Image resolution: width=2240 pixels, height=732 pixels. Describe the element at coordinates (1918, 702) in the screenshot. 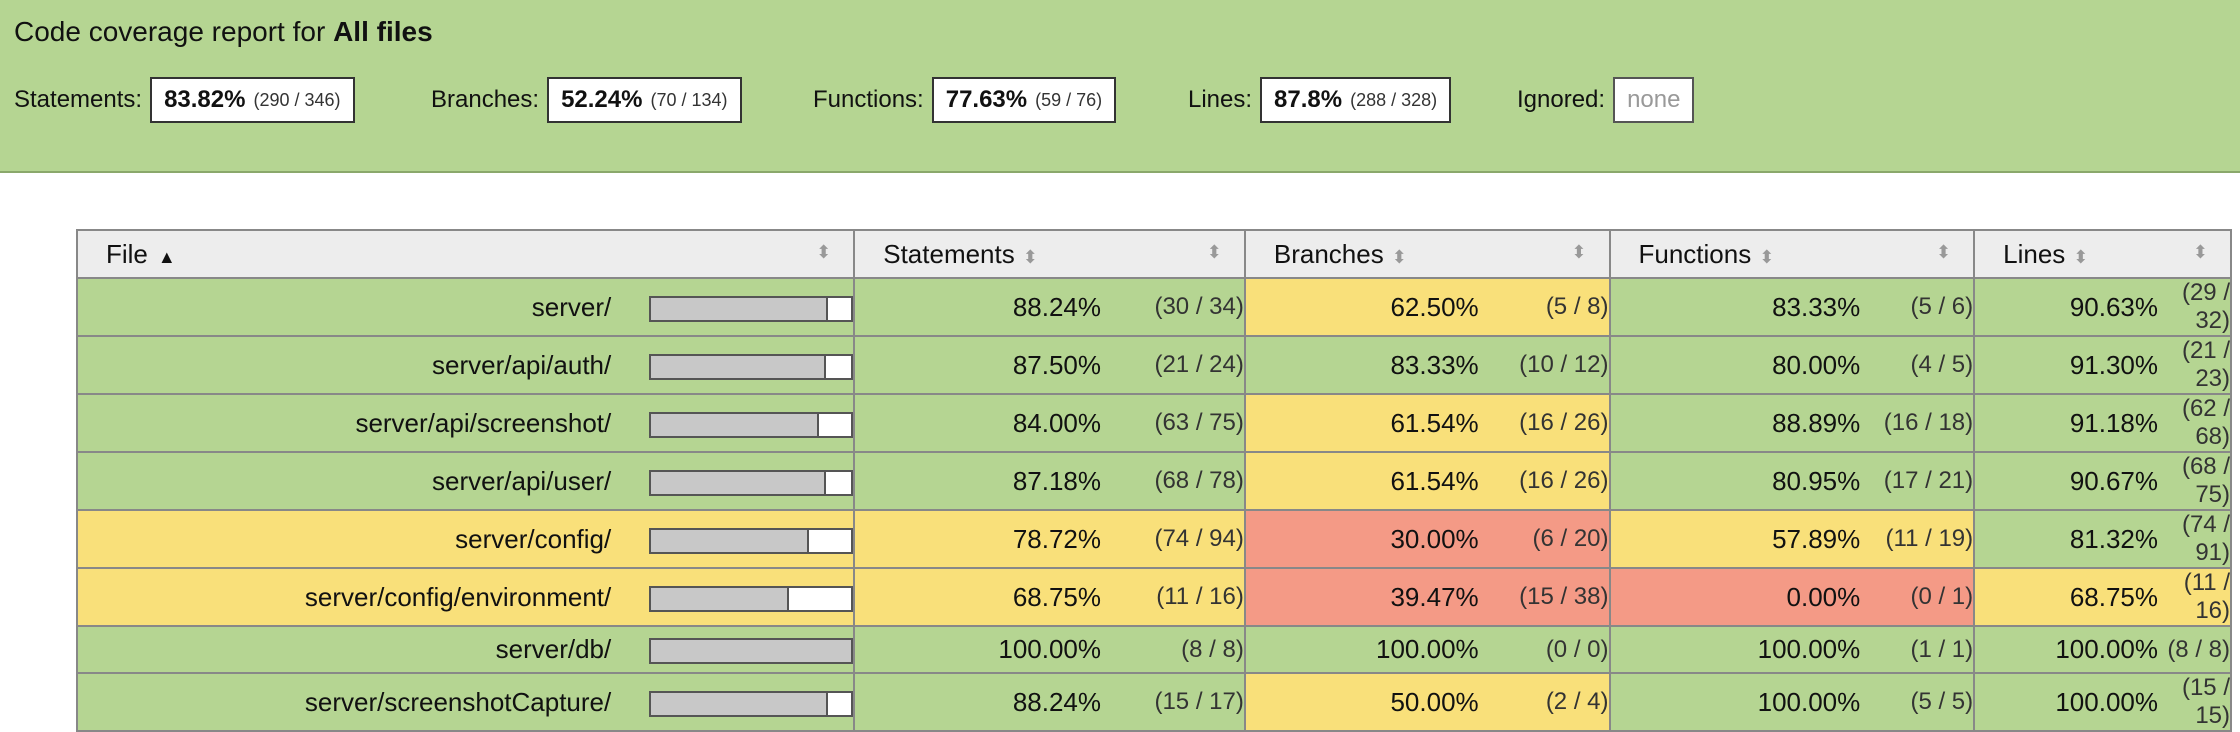

I see `functions-abs: (5 / 5)` at that location.